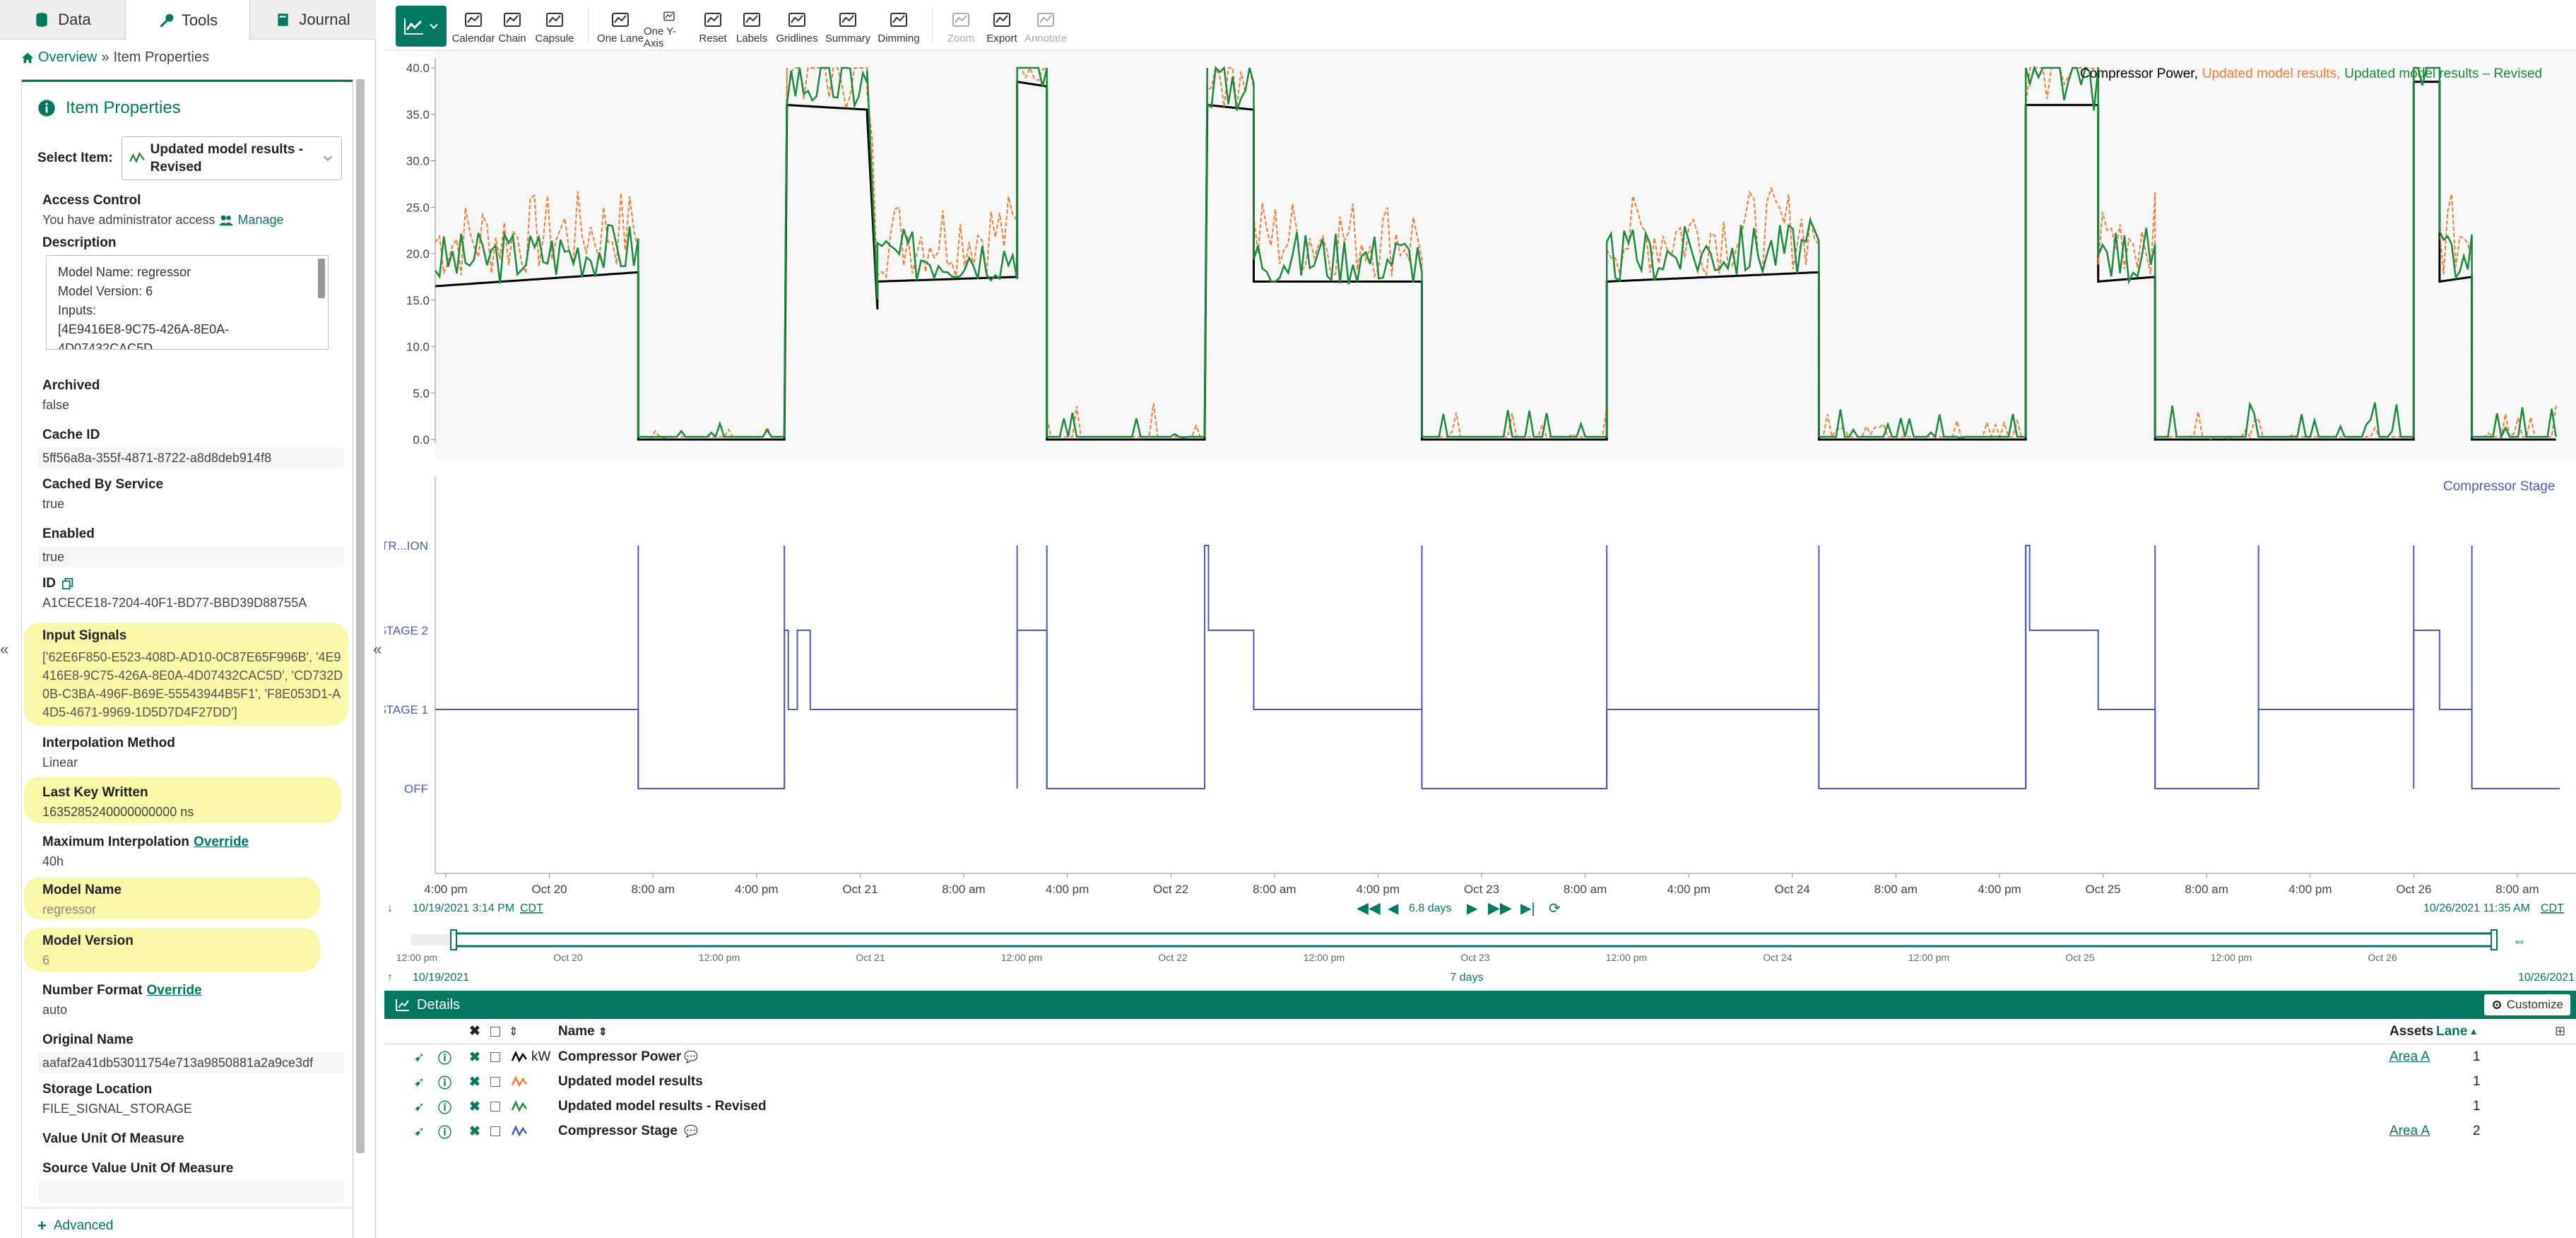  What do you see at coordinates (1480, 1106) in the screenshot?
I see `table-row: ➹ ⓘ ✖ Updated model results - Revised 1` at bounding box center [1480, 1106].